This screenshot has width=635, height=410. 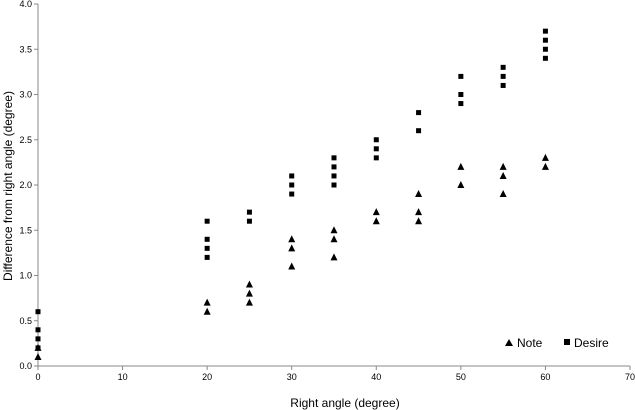 I want to click on legend-label-note: Note, so click(x=530, y=343).